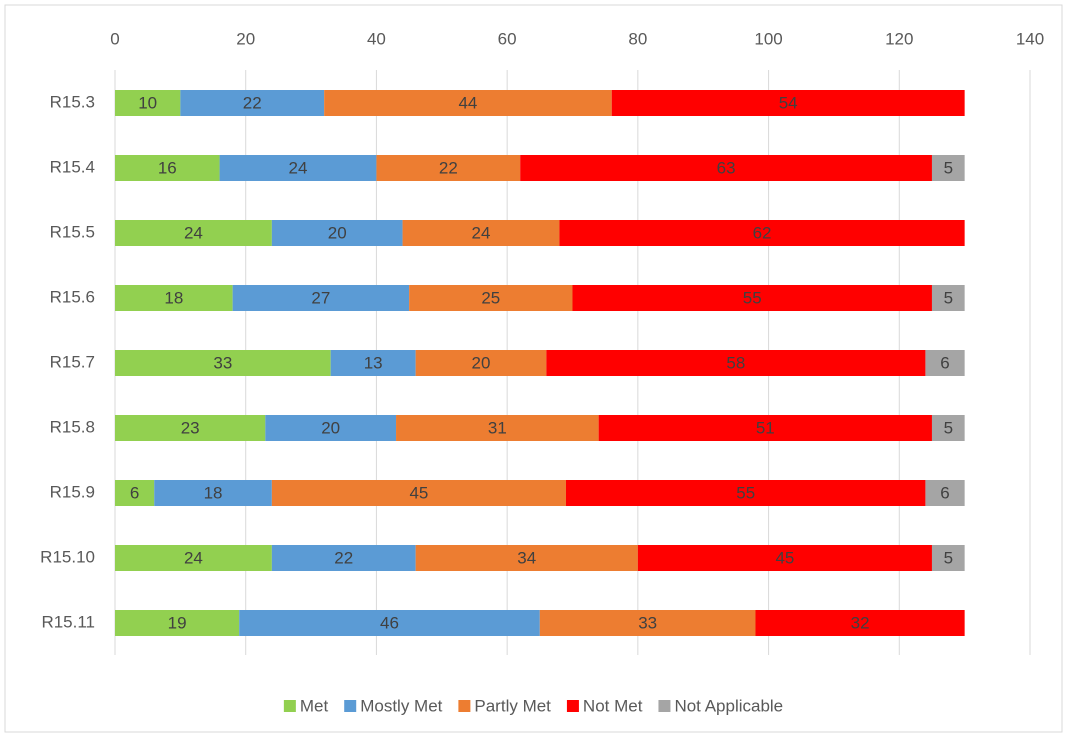 The image size is (1067, 737). I want to click on y-tick-label: R15.10, so click(67, 556).